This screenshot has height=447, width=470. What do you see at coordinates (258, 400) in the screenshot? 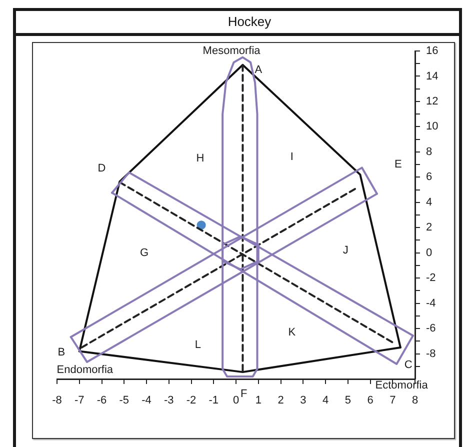
I see `x-tick-label: 1` at bounding box center [258, 400].